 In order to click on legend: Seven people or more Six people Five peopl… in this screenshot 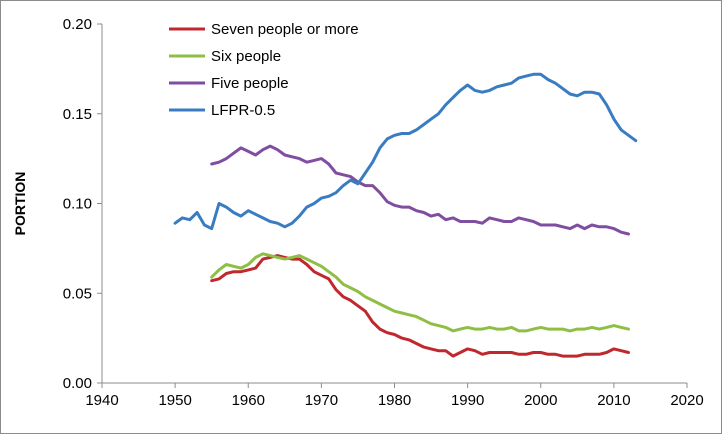, I will do `click(264, 70)`.